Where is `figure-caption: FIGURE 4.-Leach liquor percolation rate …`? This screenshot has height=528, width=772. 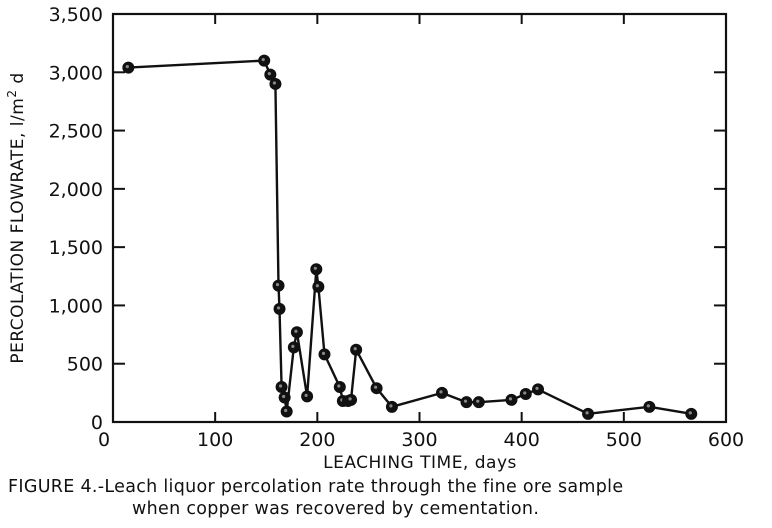
figure-caption: FIGURE 4.-Leach liquor percolation rate … is located at coordinates (388, 498).